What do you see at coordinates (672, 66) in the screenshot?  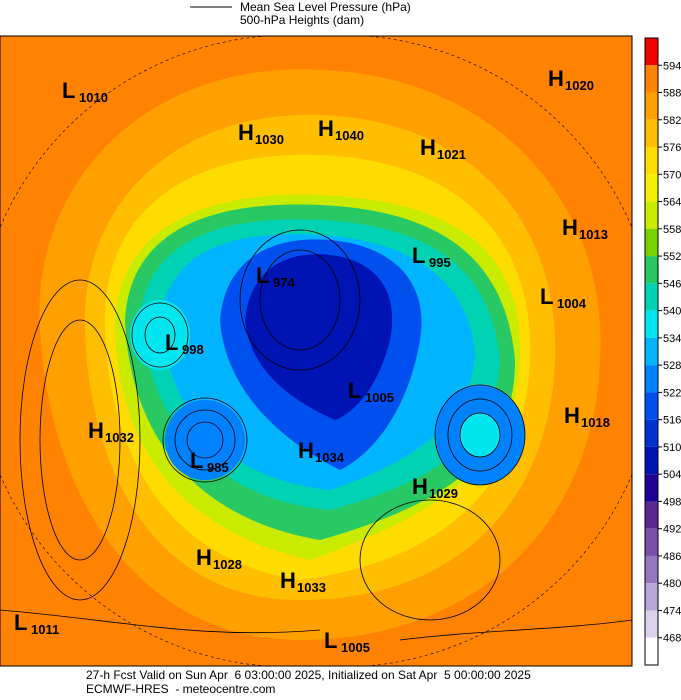 I see `colorbar-label: 594` at bounding box center [672, 66].